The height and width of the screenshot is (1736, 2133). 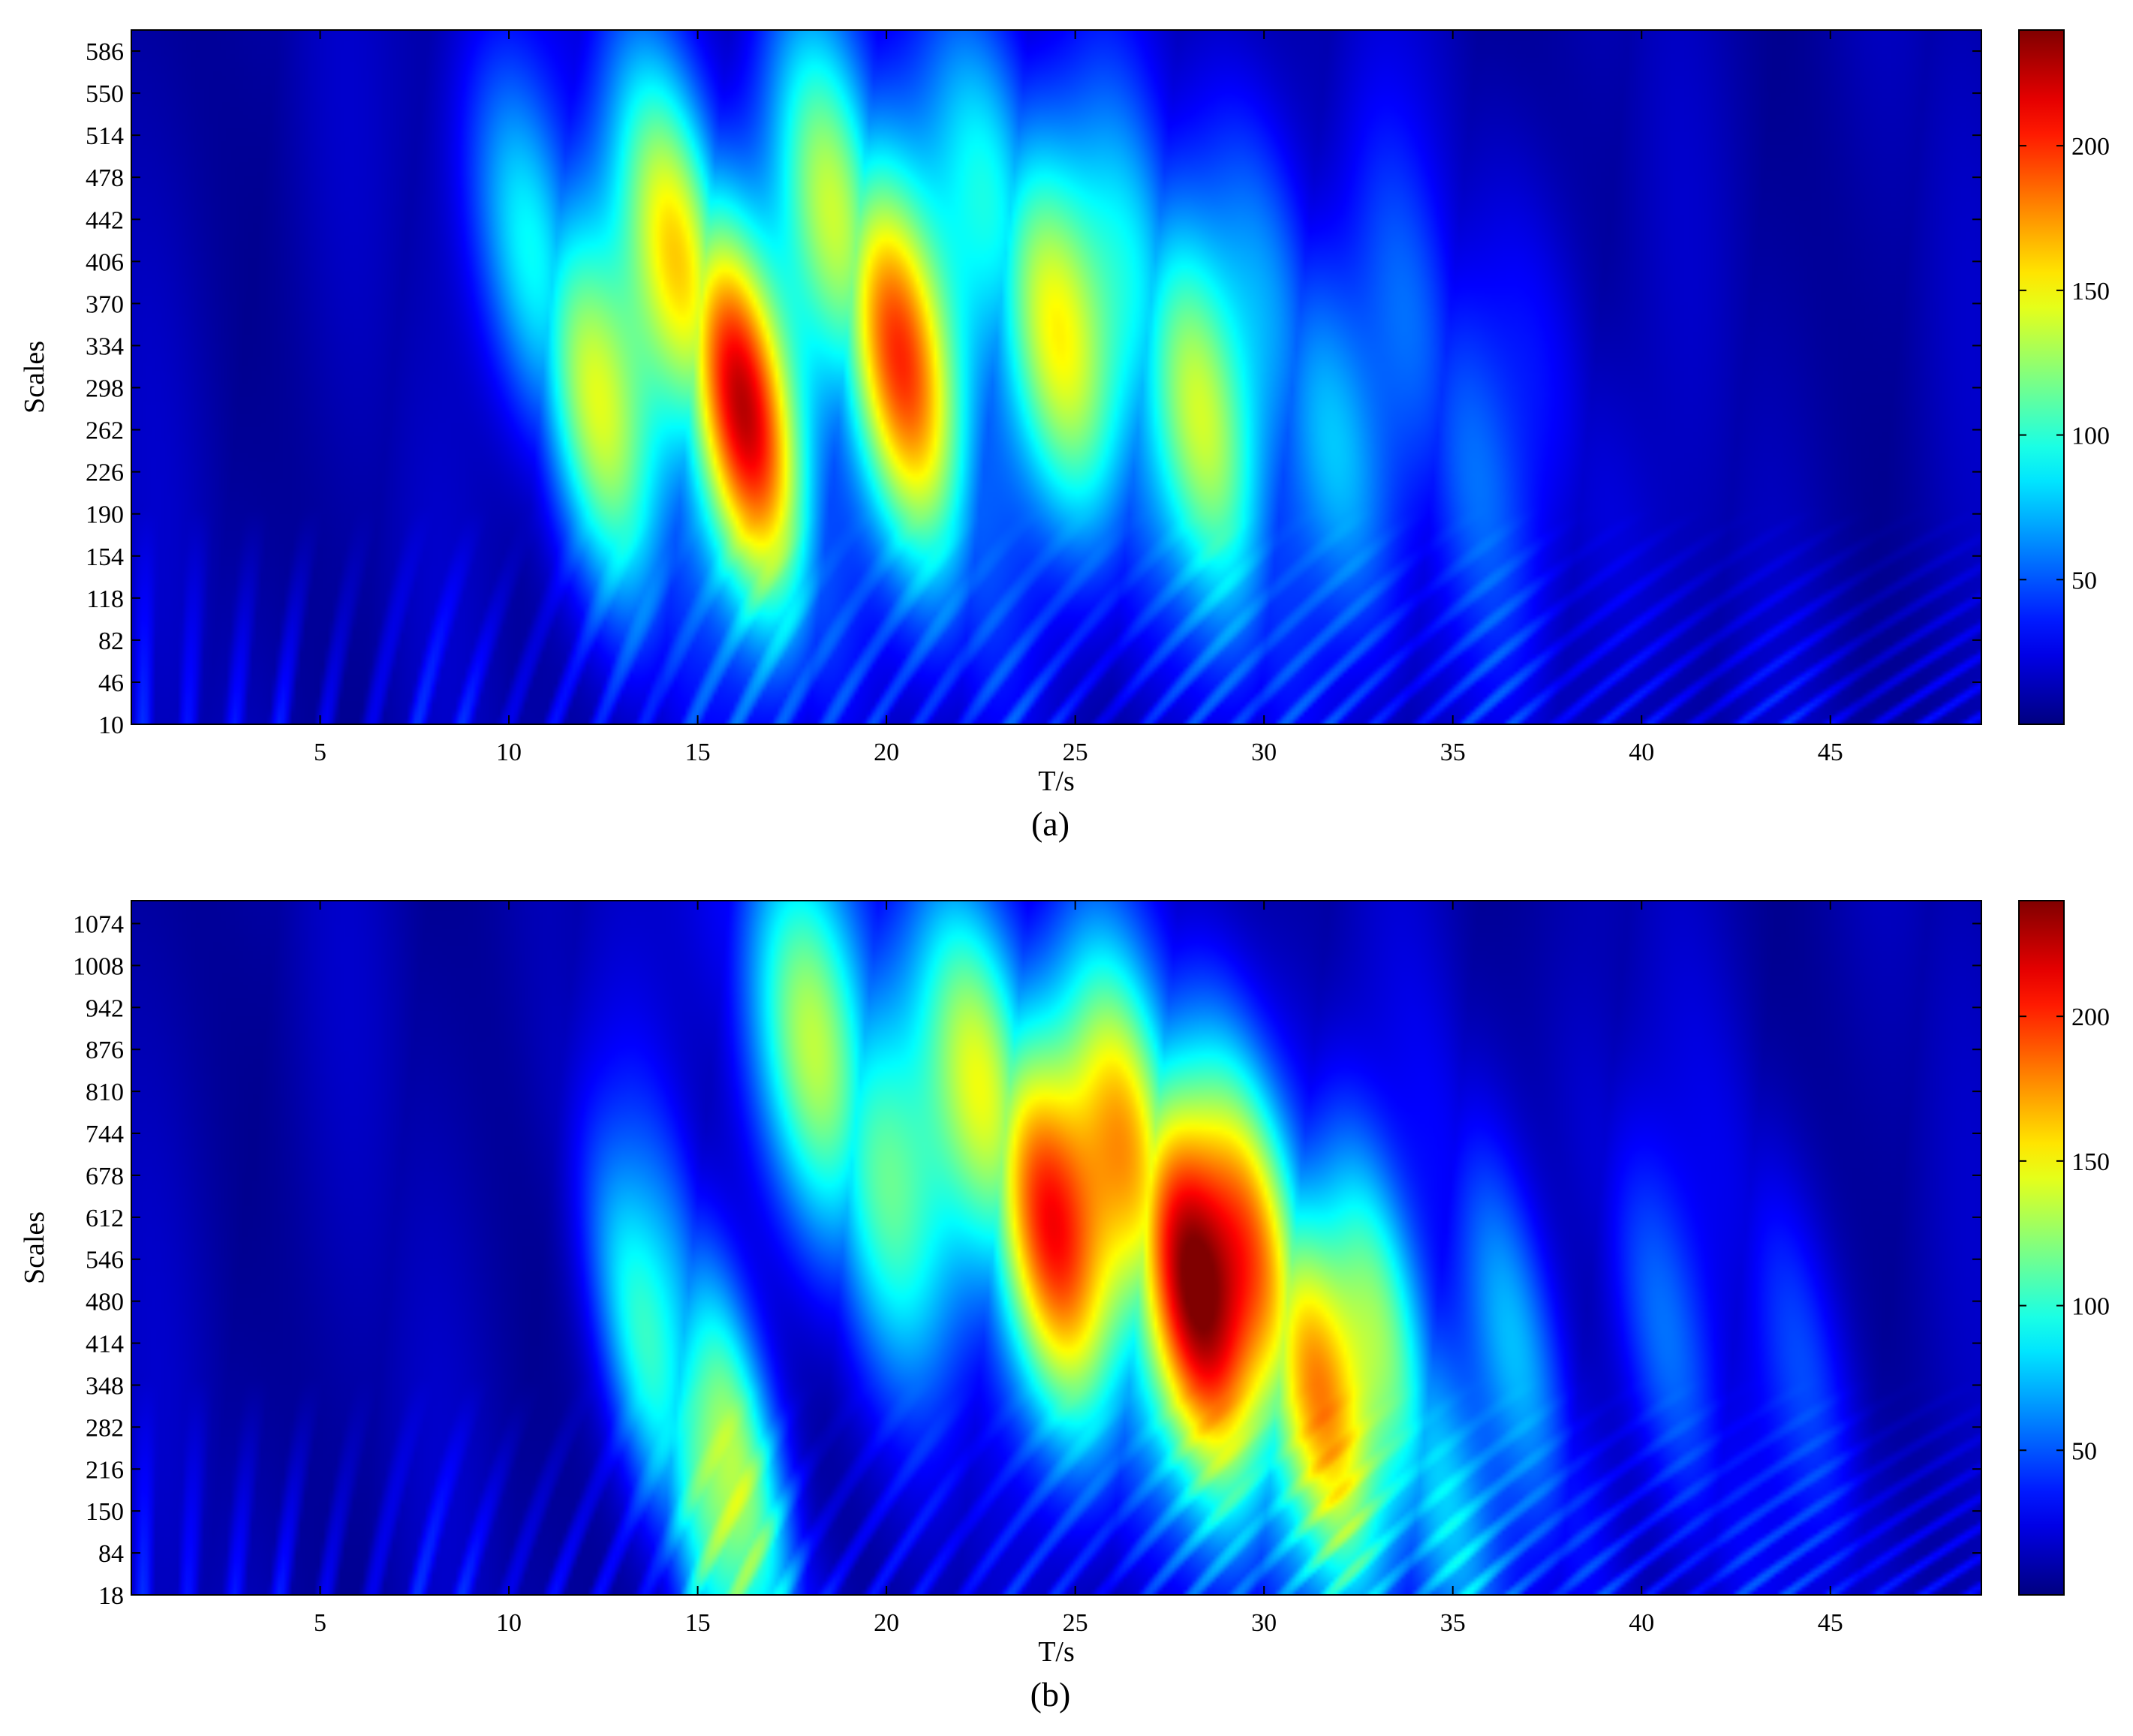 What do you see at coordinates (105, 262) in the screenshot?
I see `y-tick-label: 406` at bounding box center [105, 262].